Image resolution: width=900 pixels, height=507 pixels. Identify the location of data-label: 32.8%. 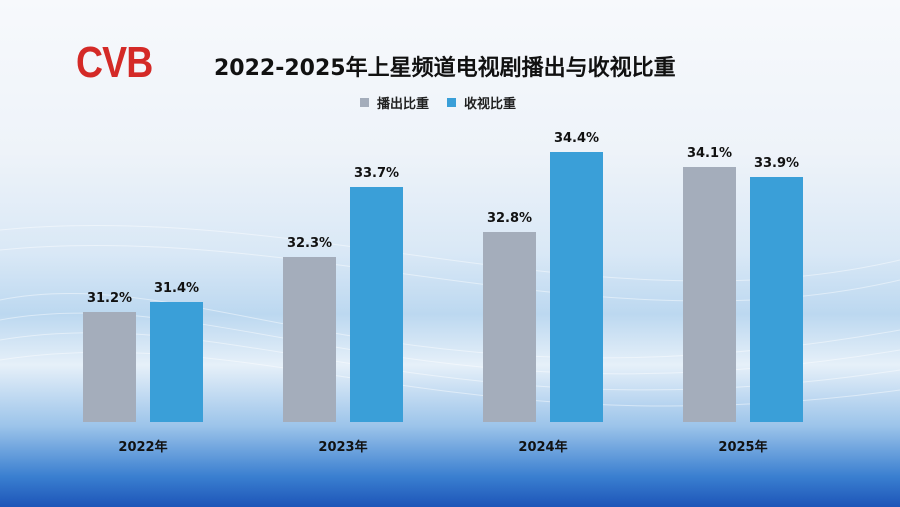
(509, 218).